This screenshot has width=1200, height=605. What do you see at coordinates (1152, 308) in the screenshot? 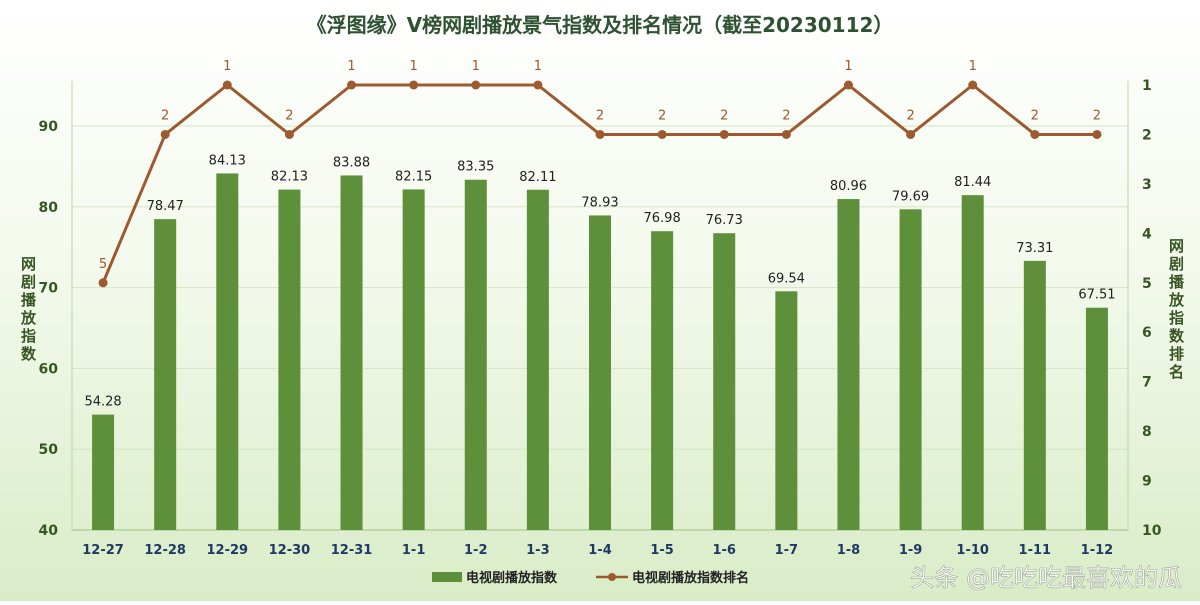
I see `right-axis-ticks: 1 2 3 4 5 6 7 8 9 10` at bounding box center [1152, 308].